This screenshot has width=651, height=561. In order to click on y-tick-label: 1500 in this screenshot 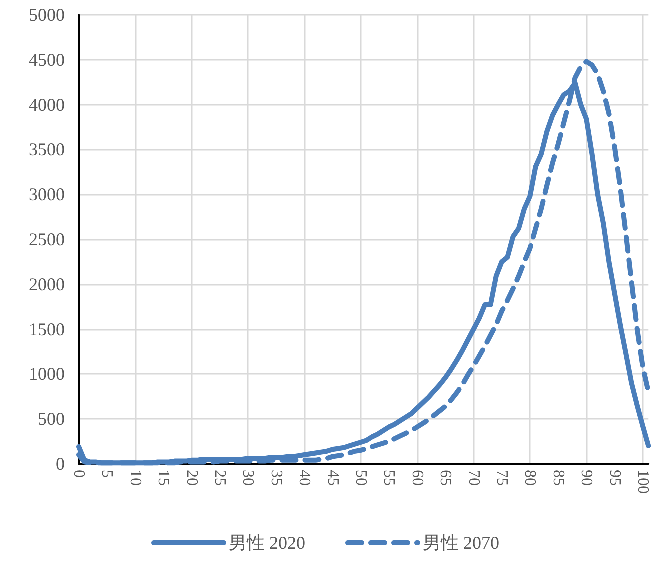, I will do `click(47, 329)`.